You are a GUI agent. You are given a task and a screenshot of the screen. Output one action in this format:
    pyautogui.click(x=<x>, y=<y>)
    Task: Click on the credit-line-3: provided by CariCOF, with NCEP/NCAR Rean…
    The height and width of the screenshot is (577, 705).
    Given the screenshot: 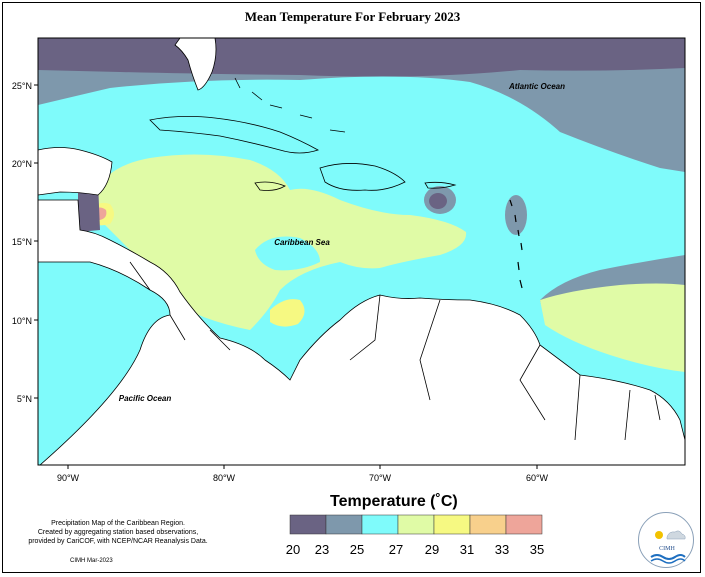 What is the action you would take?
    pyautogui.click(x=118, y=541)
    